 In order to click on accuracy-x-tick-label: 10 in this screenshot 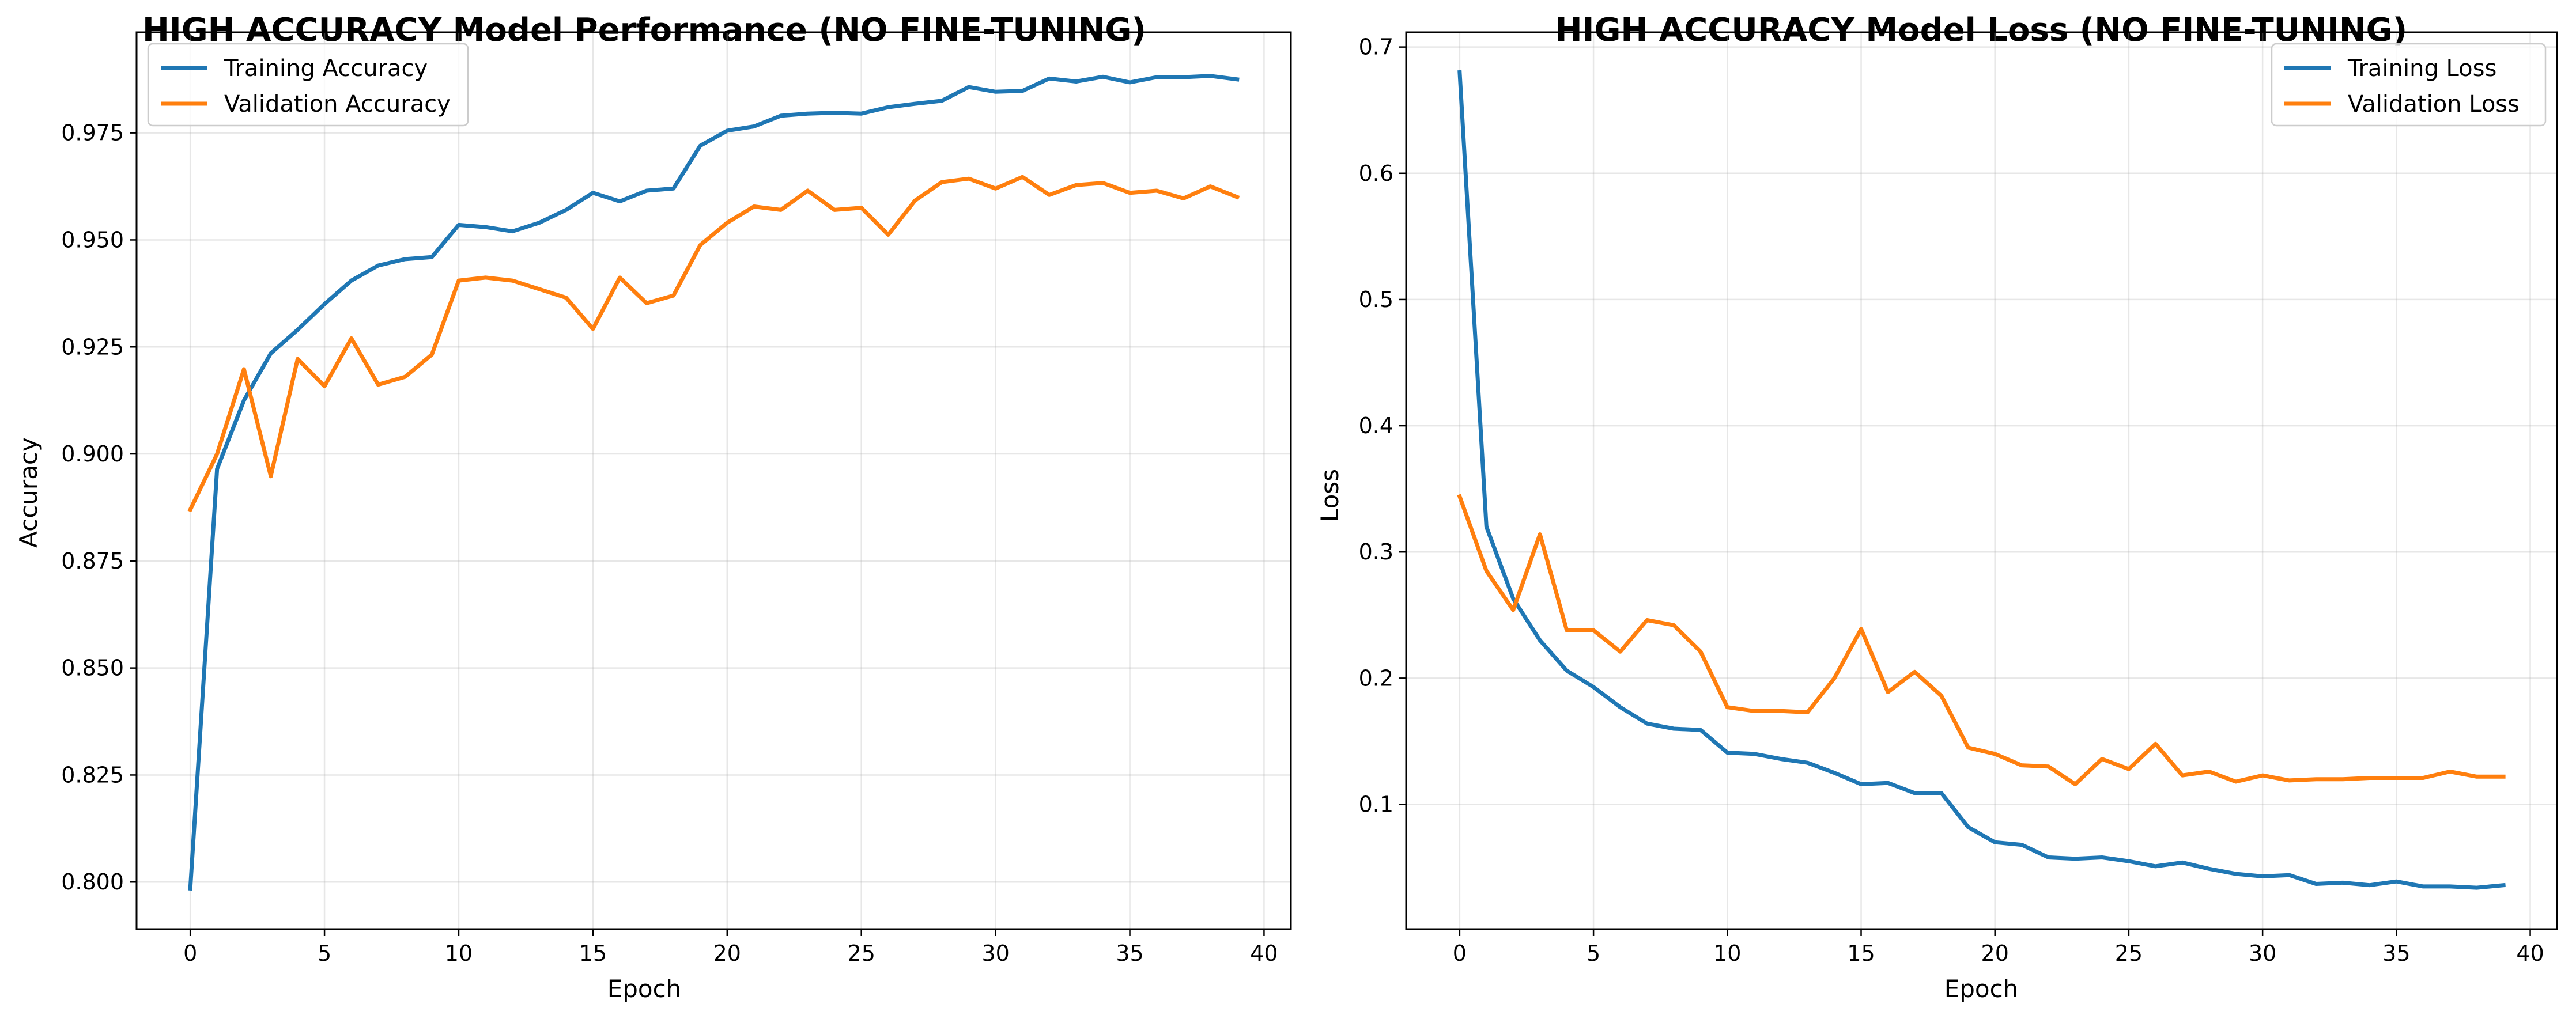, I will do `click(459, 953)`.